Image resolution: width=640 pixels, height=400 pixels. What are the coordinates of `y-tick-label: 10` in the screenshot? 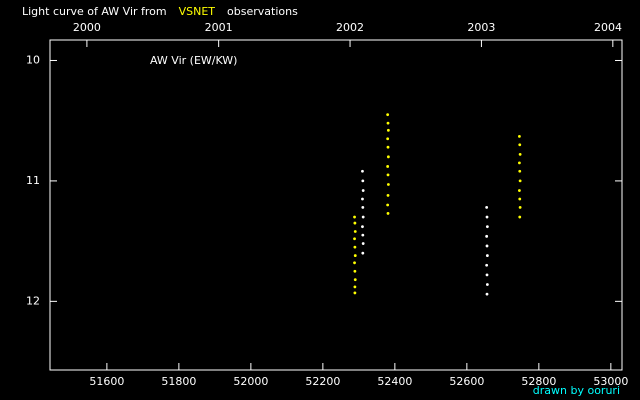 It's located at (33, 59).